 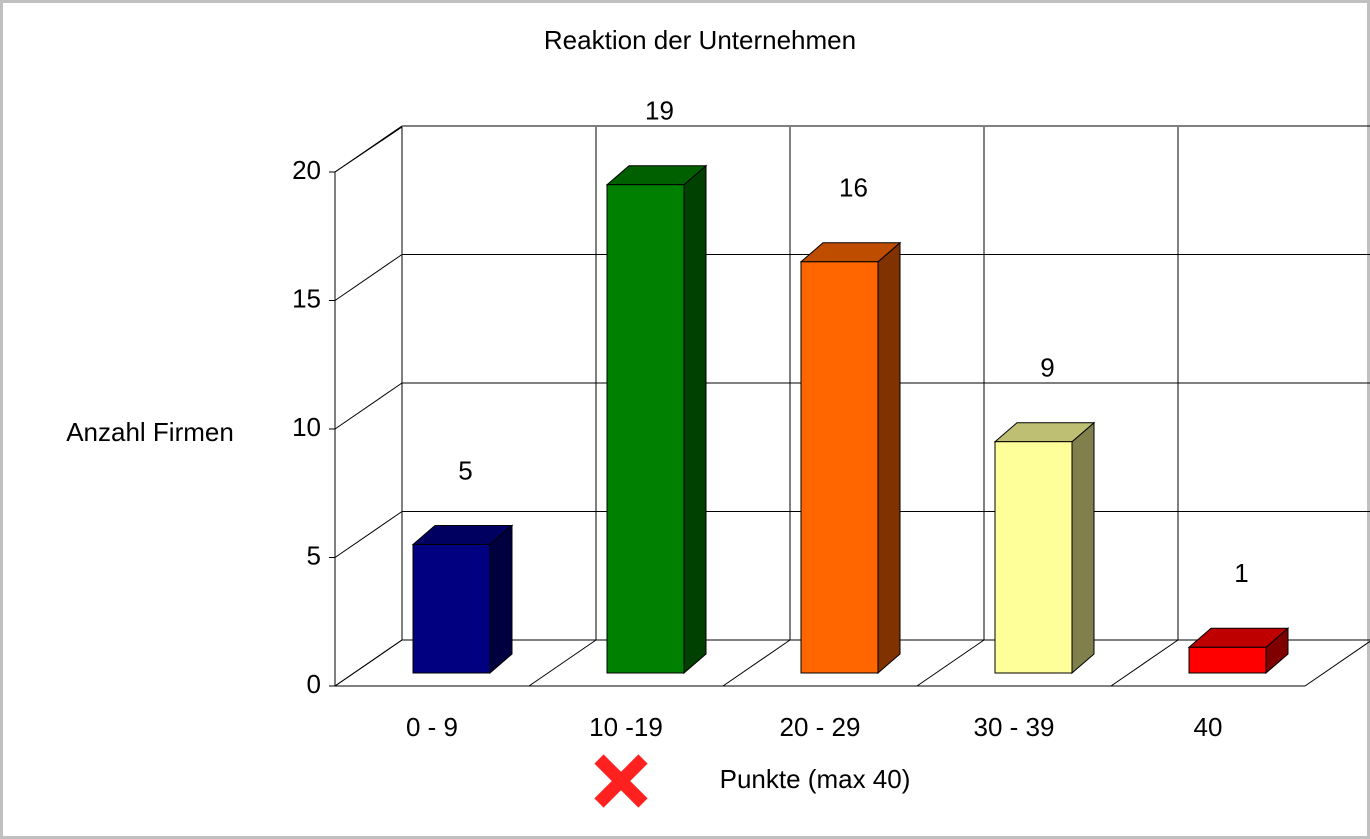 I want to click on data-label: 9, so click(x=1047, y=368).